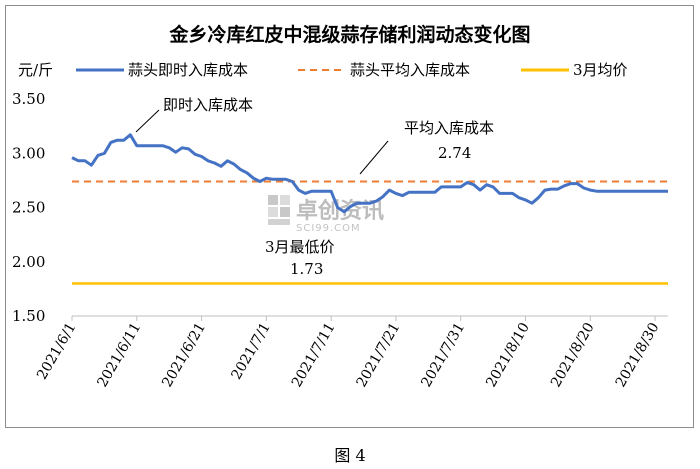 Image resolution: width=700 pixels, height=469 pixels. What do you see at coordinates (251, 351) in the screenshot?
I see `x-tick-label: 2021/7/1` at bounding box center [251, 351].